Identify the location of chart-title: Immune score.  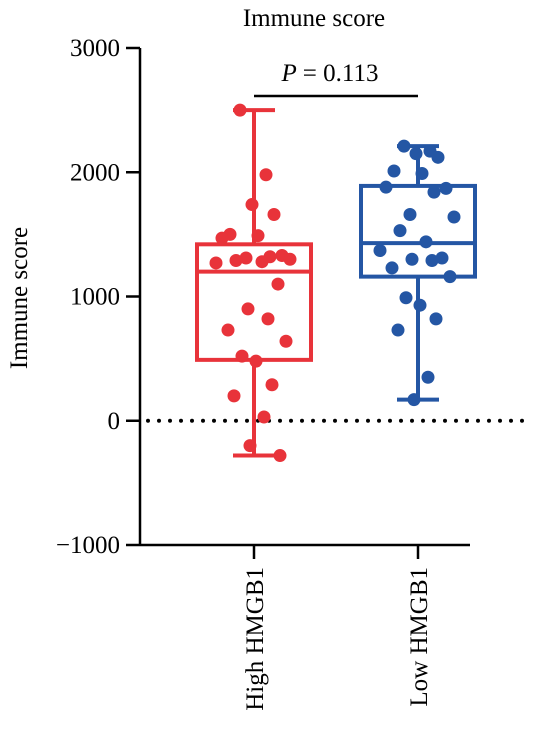
(314, 18).